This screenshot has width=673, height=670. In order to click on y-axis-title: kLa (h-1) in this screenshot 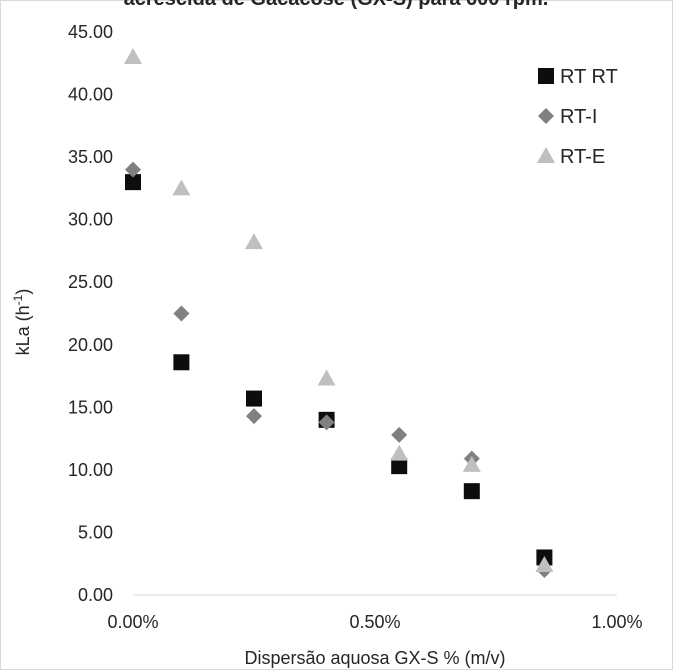, I will do `click(22, 322)`.